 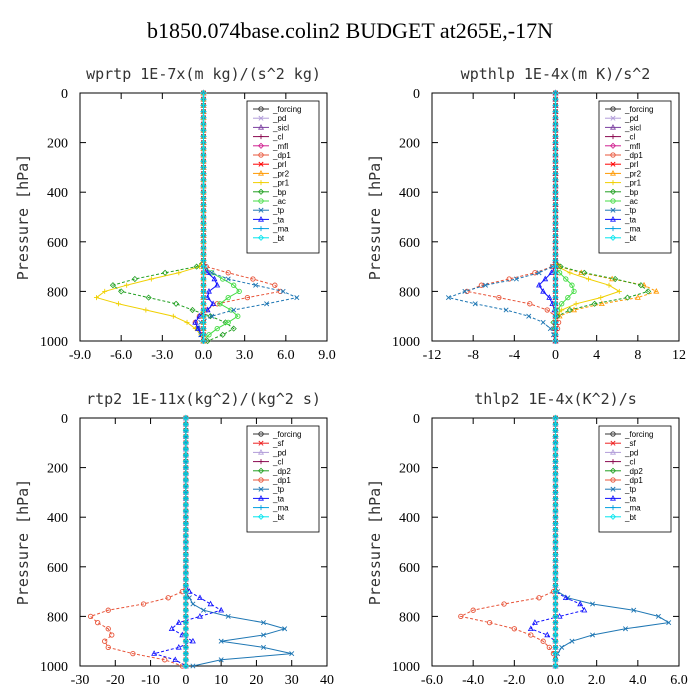 What do you see at coordinates (121, 355) in the screenshot?
I see `x-tick-label: -6.0` at bounding box center [121, 355].